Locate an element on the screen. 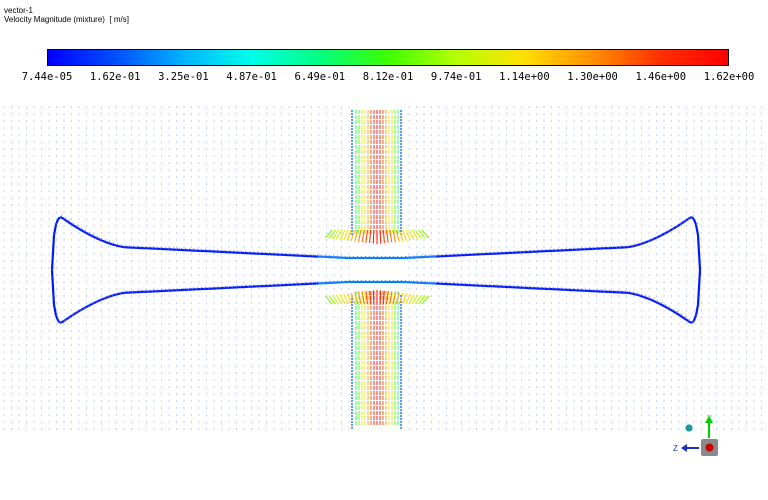  colormap-tick-label: 1.62e+00 is located at coordinates (729, 77).